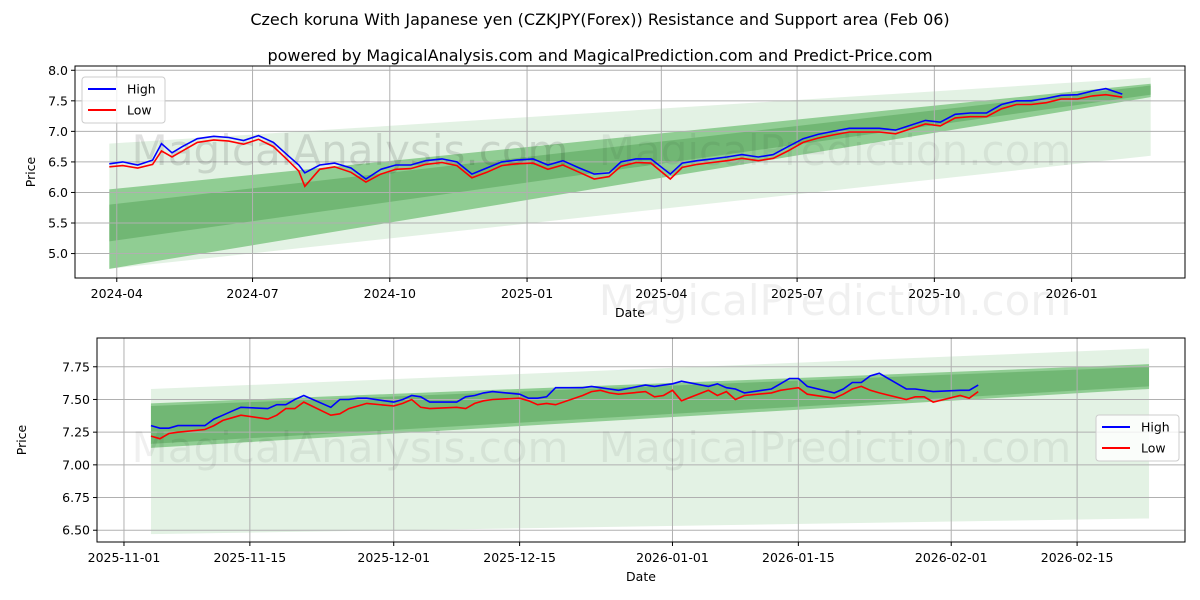 The image size is (1200, 600). I want to click on x-tick-label: 2024-04, so click(117, 293).